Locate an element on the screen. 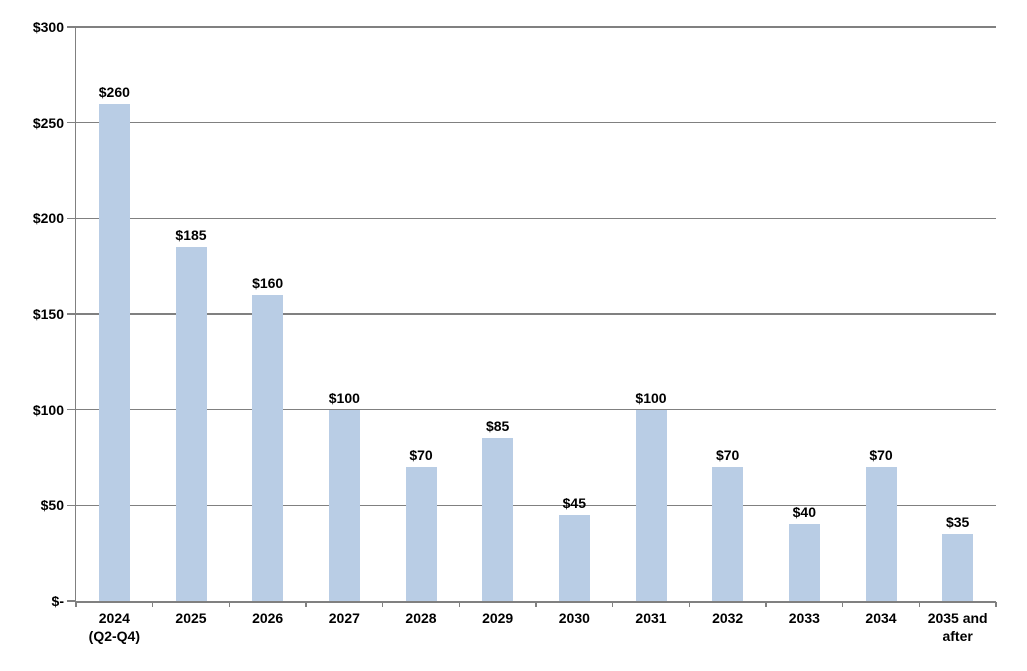 The width and height of the screenshot is (1027, 671). x-axis-line is located at coordinates (535, 601).